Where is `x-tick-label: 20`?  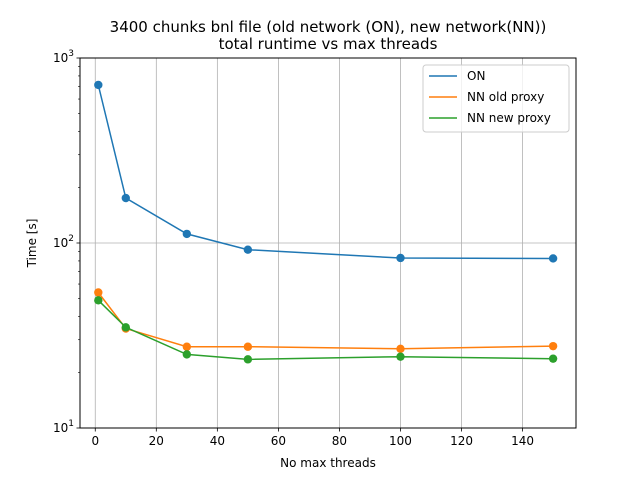 x-tick-label: 20 is located at coordinates (156, 441).